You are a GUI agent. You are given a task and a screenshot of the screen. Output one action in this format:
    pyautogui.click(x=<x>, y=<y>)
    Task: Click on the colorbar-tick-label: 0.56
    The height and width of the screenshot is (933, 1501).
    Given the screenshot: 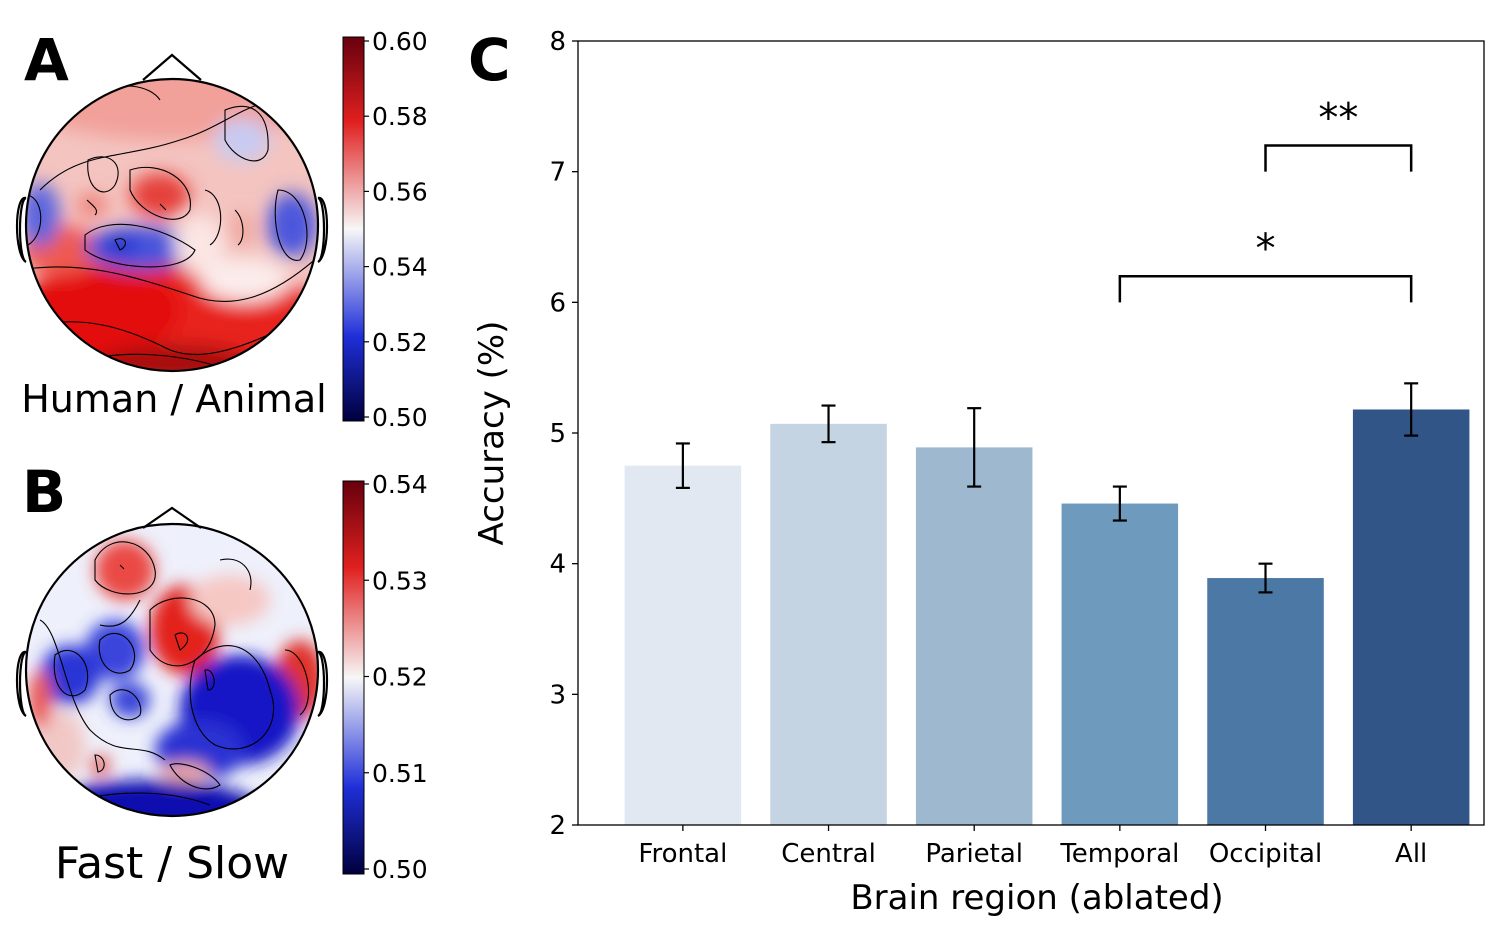 What is the action you would take?
    pyautogui.click(x=400, y=191)
    